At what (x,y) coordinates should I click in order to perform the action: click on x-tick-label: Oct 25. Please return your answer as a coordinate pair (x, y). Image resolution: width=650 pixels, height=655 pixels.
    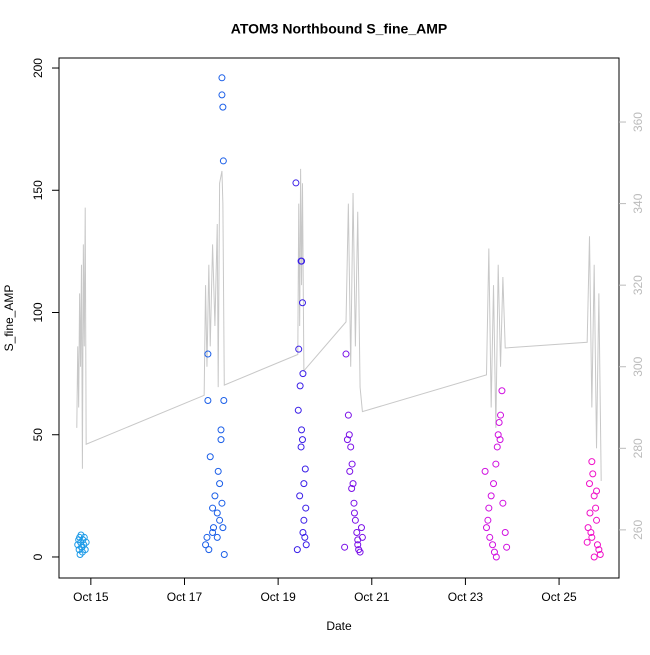
    Looking at the image, I should click on (559, 597).